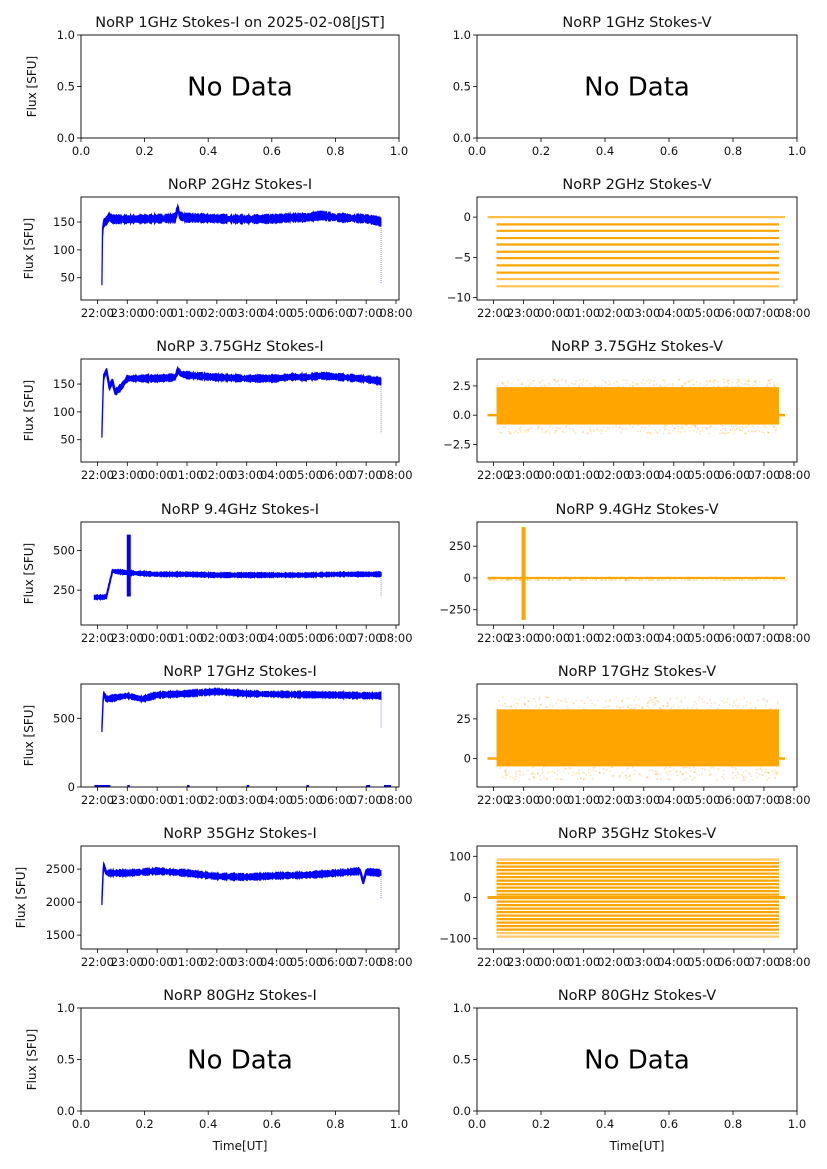 Image resolution: width=827 pixels, height=1169 pixels. What do you see at coordinates (306, 962) in the screenshot?
I see `x-tick-label: 05:00` at bounding box center [306, 962].